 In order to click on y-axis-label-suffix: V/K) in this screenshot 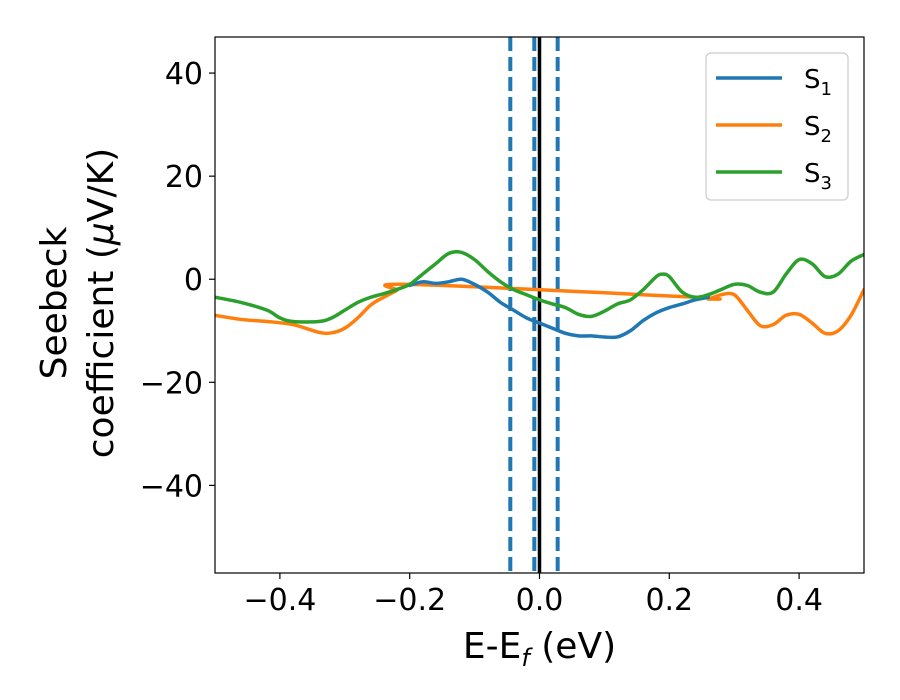, I will do `click(101, 185)`.